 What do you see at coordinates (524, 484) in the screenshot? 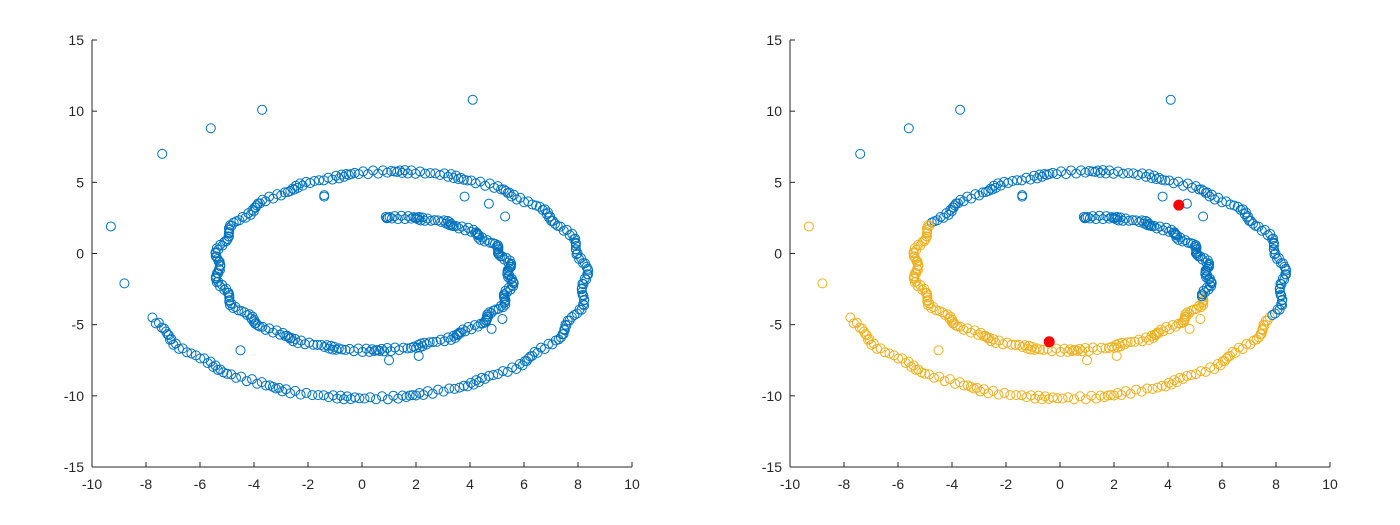
I see `x-tick-label: 6` at bounding box center [524, 484].